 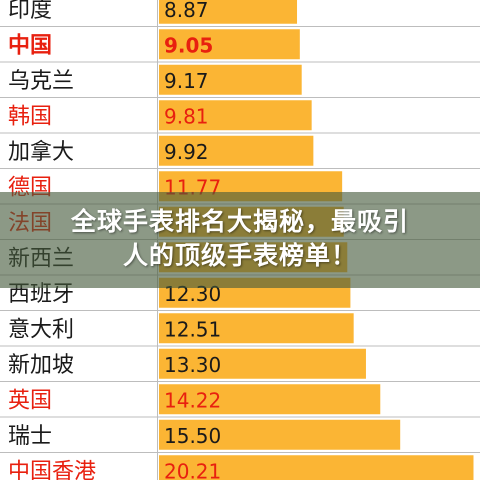 I want to click on value-label: 9.17, so click(x=186, y=81).